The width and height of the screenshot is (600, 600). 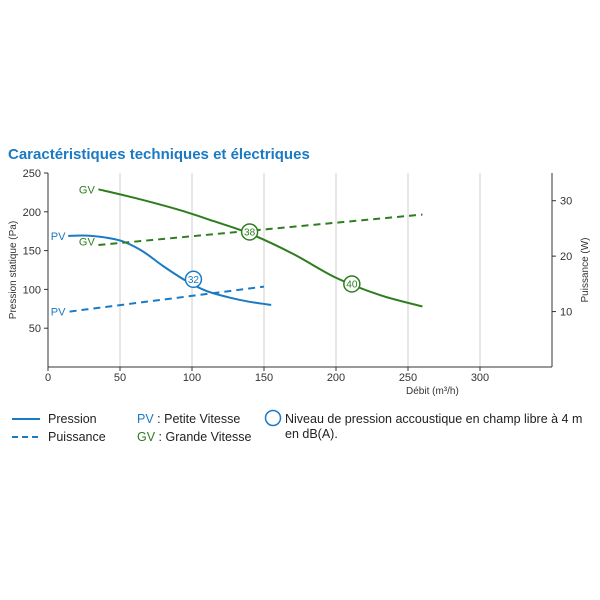 What do you see at coordinates (32, 213) in the screenshot?
I see `y-tick-label: 200` at bounding box center [32, 213].